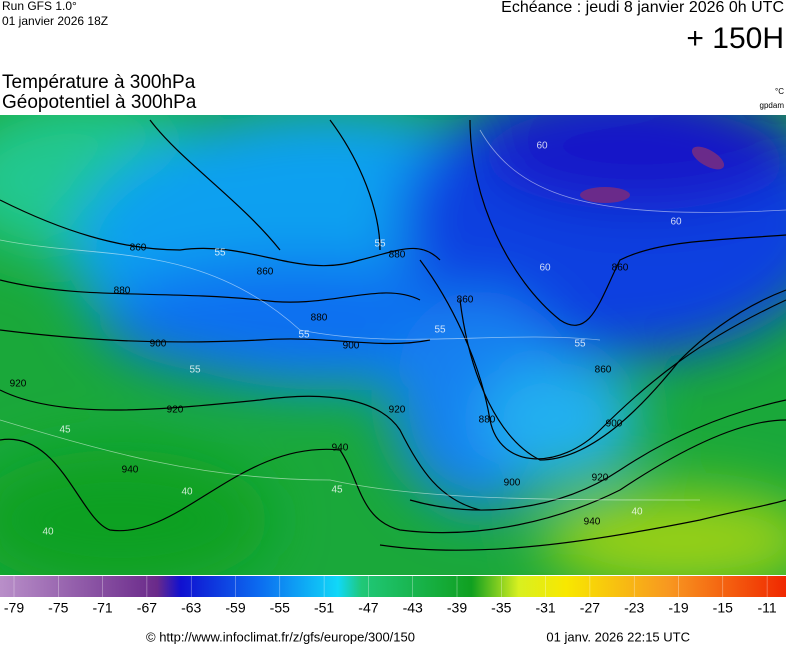 This screenshot has height=648, width=786. What do you see at coordinates (723, 608) in the screenshot?
I see `colorbar-label: -15` at bounding box center [723, 608].